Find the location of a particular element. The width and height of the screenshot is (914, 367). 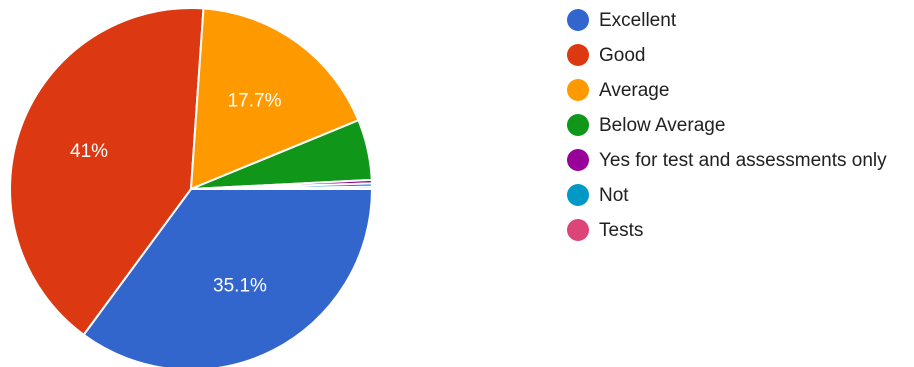

legend-label: Excellent is located at coordinates (638, 20).